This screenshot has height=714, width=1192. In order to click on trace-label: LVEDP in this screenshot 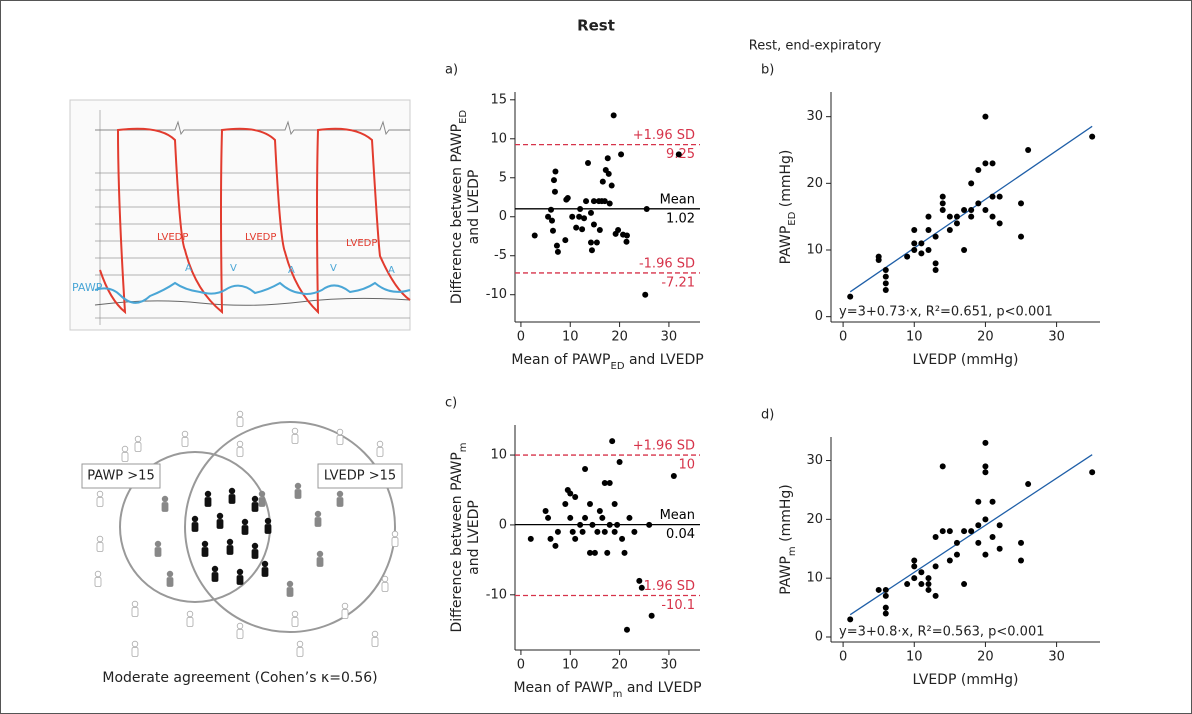, I will do `click(172, 237)`.